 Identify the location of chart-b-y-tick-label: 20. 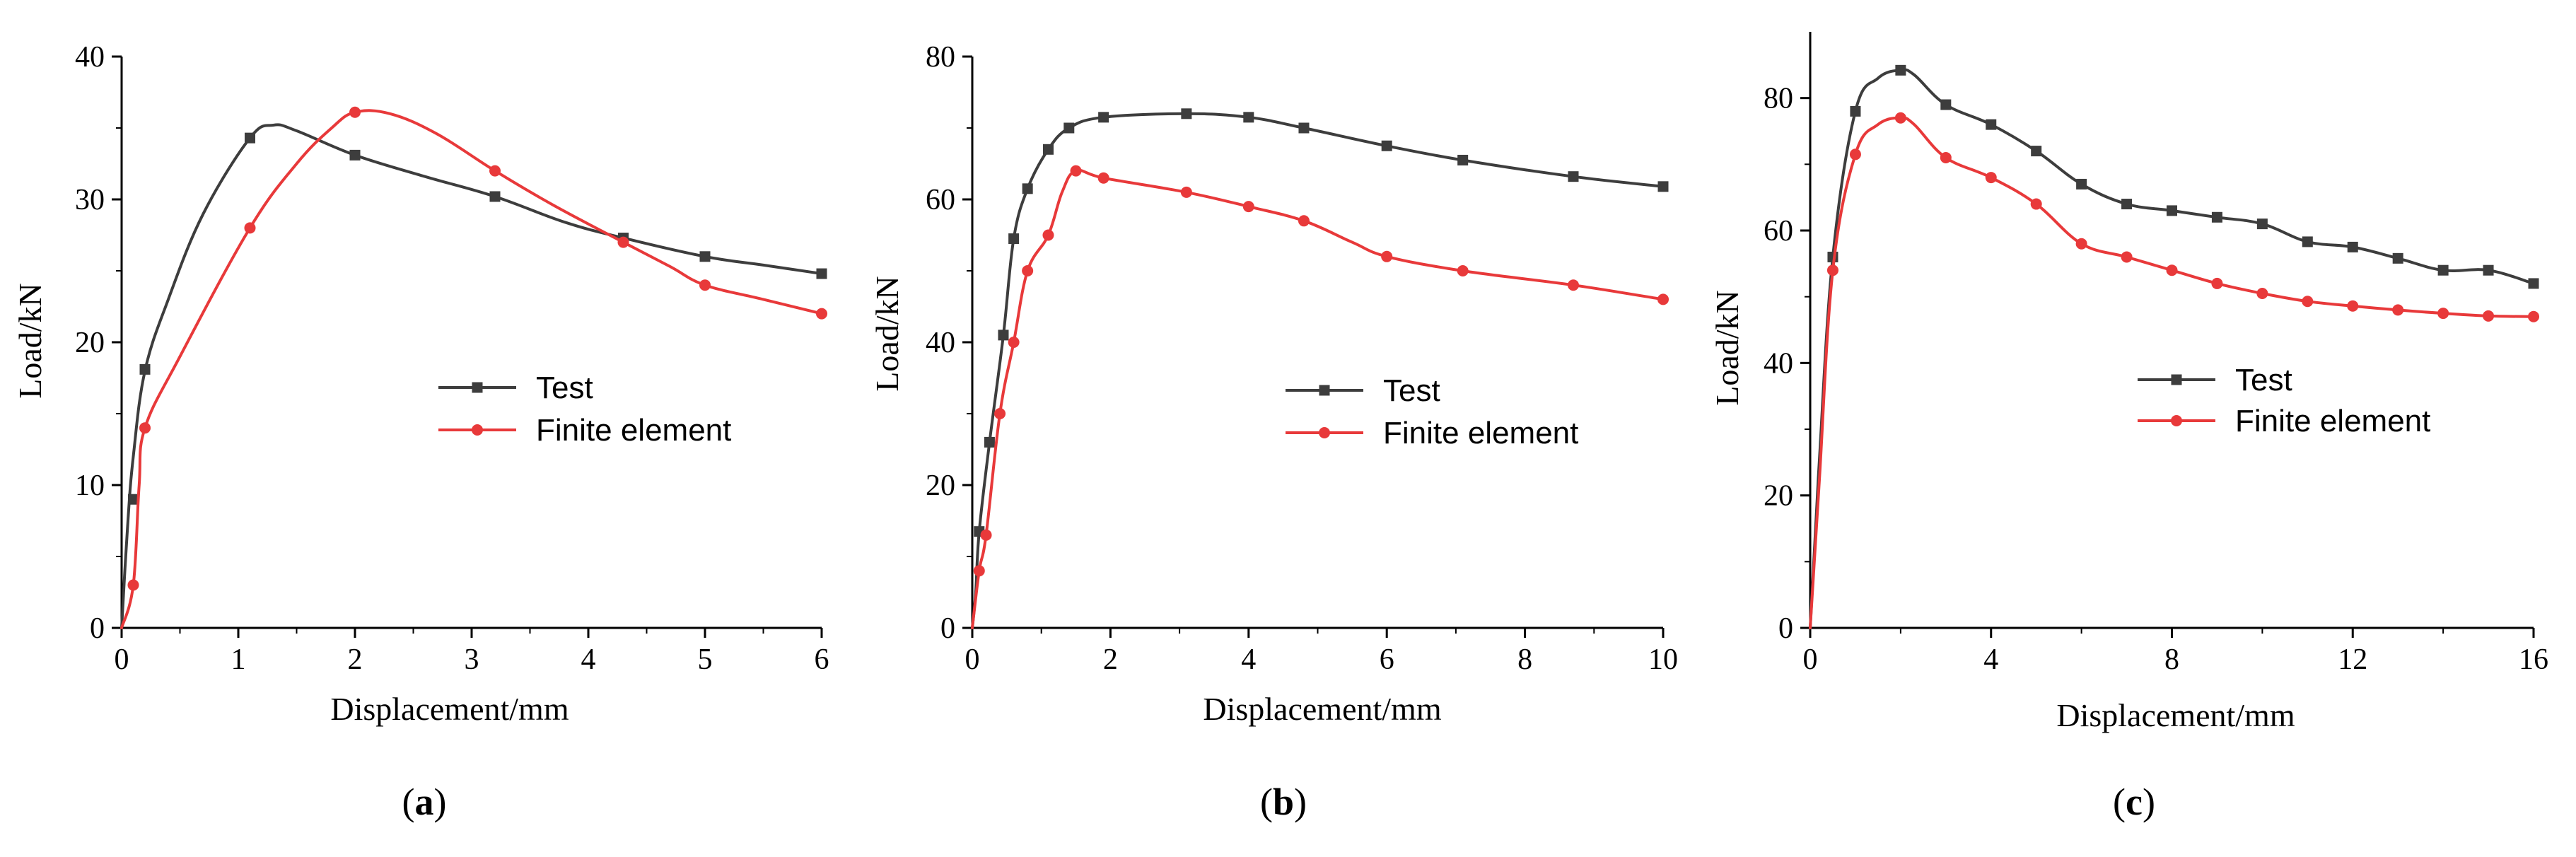
(940, 486).